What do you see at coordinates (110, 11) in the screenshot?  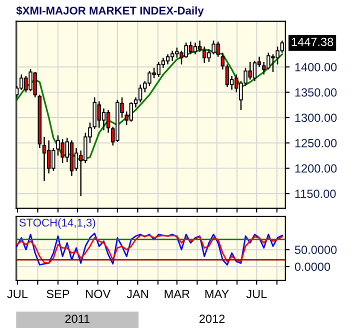 I see `chart-title: $XMI-MAJOR MARKET INDEX-Daily` at bounding box center [110, 11].